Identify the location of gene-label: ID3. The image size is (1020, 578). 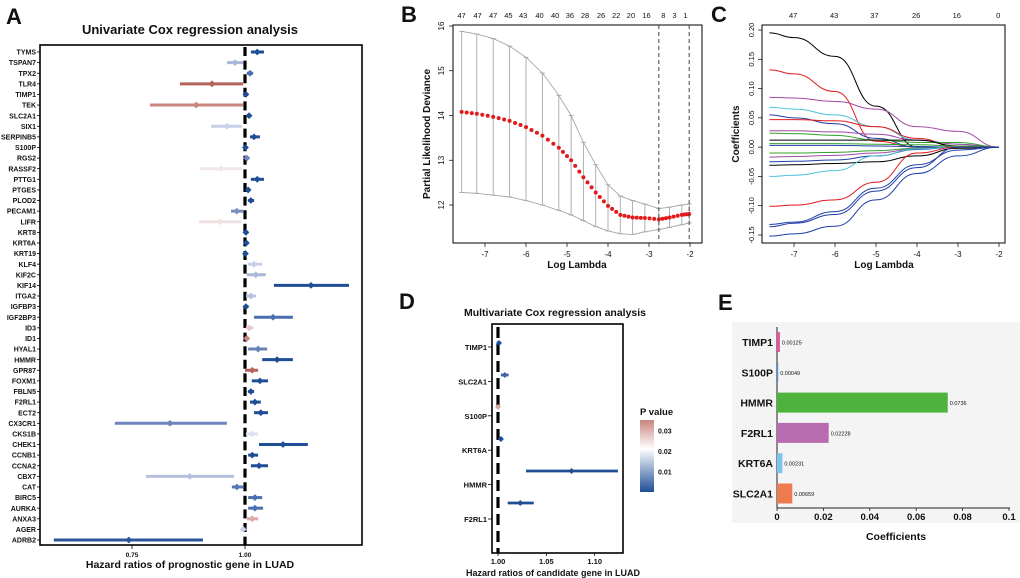
(30, 328).